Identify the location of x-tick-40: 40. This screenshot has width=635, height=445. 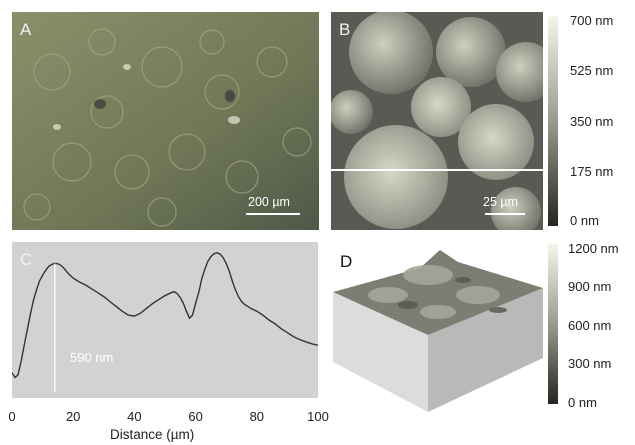
(134, 416).